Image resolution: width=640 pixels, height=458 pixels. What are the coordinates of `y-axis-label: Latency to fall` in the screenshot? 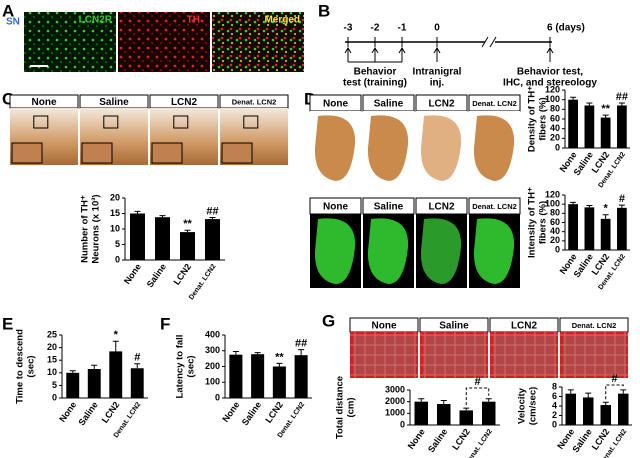 It's located at (180, 367).